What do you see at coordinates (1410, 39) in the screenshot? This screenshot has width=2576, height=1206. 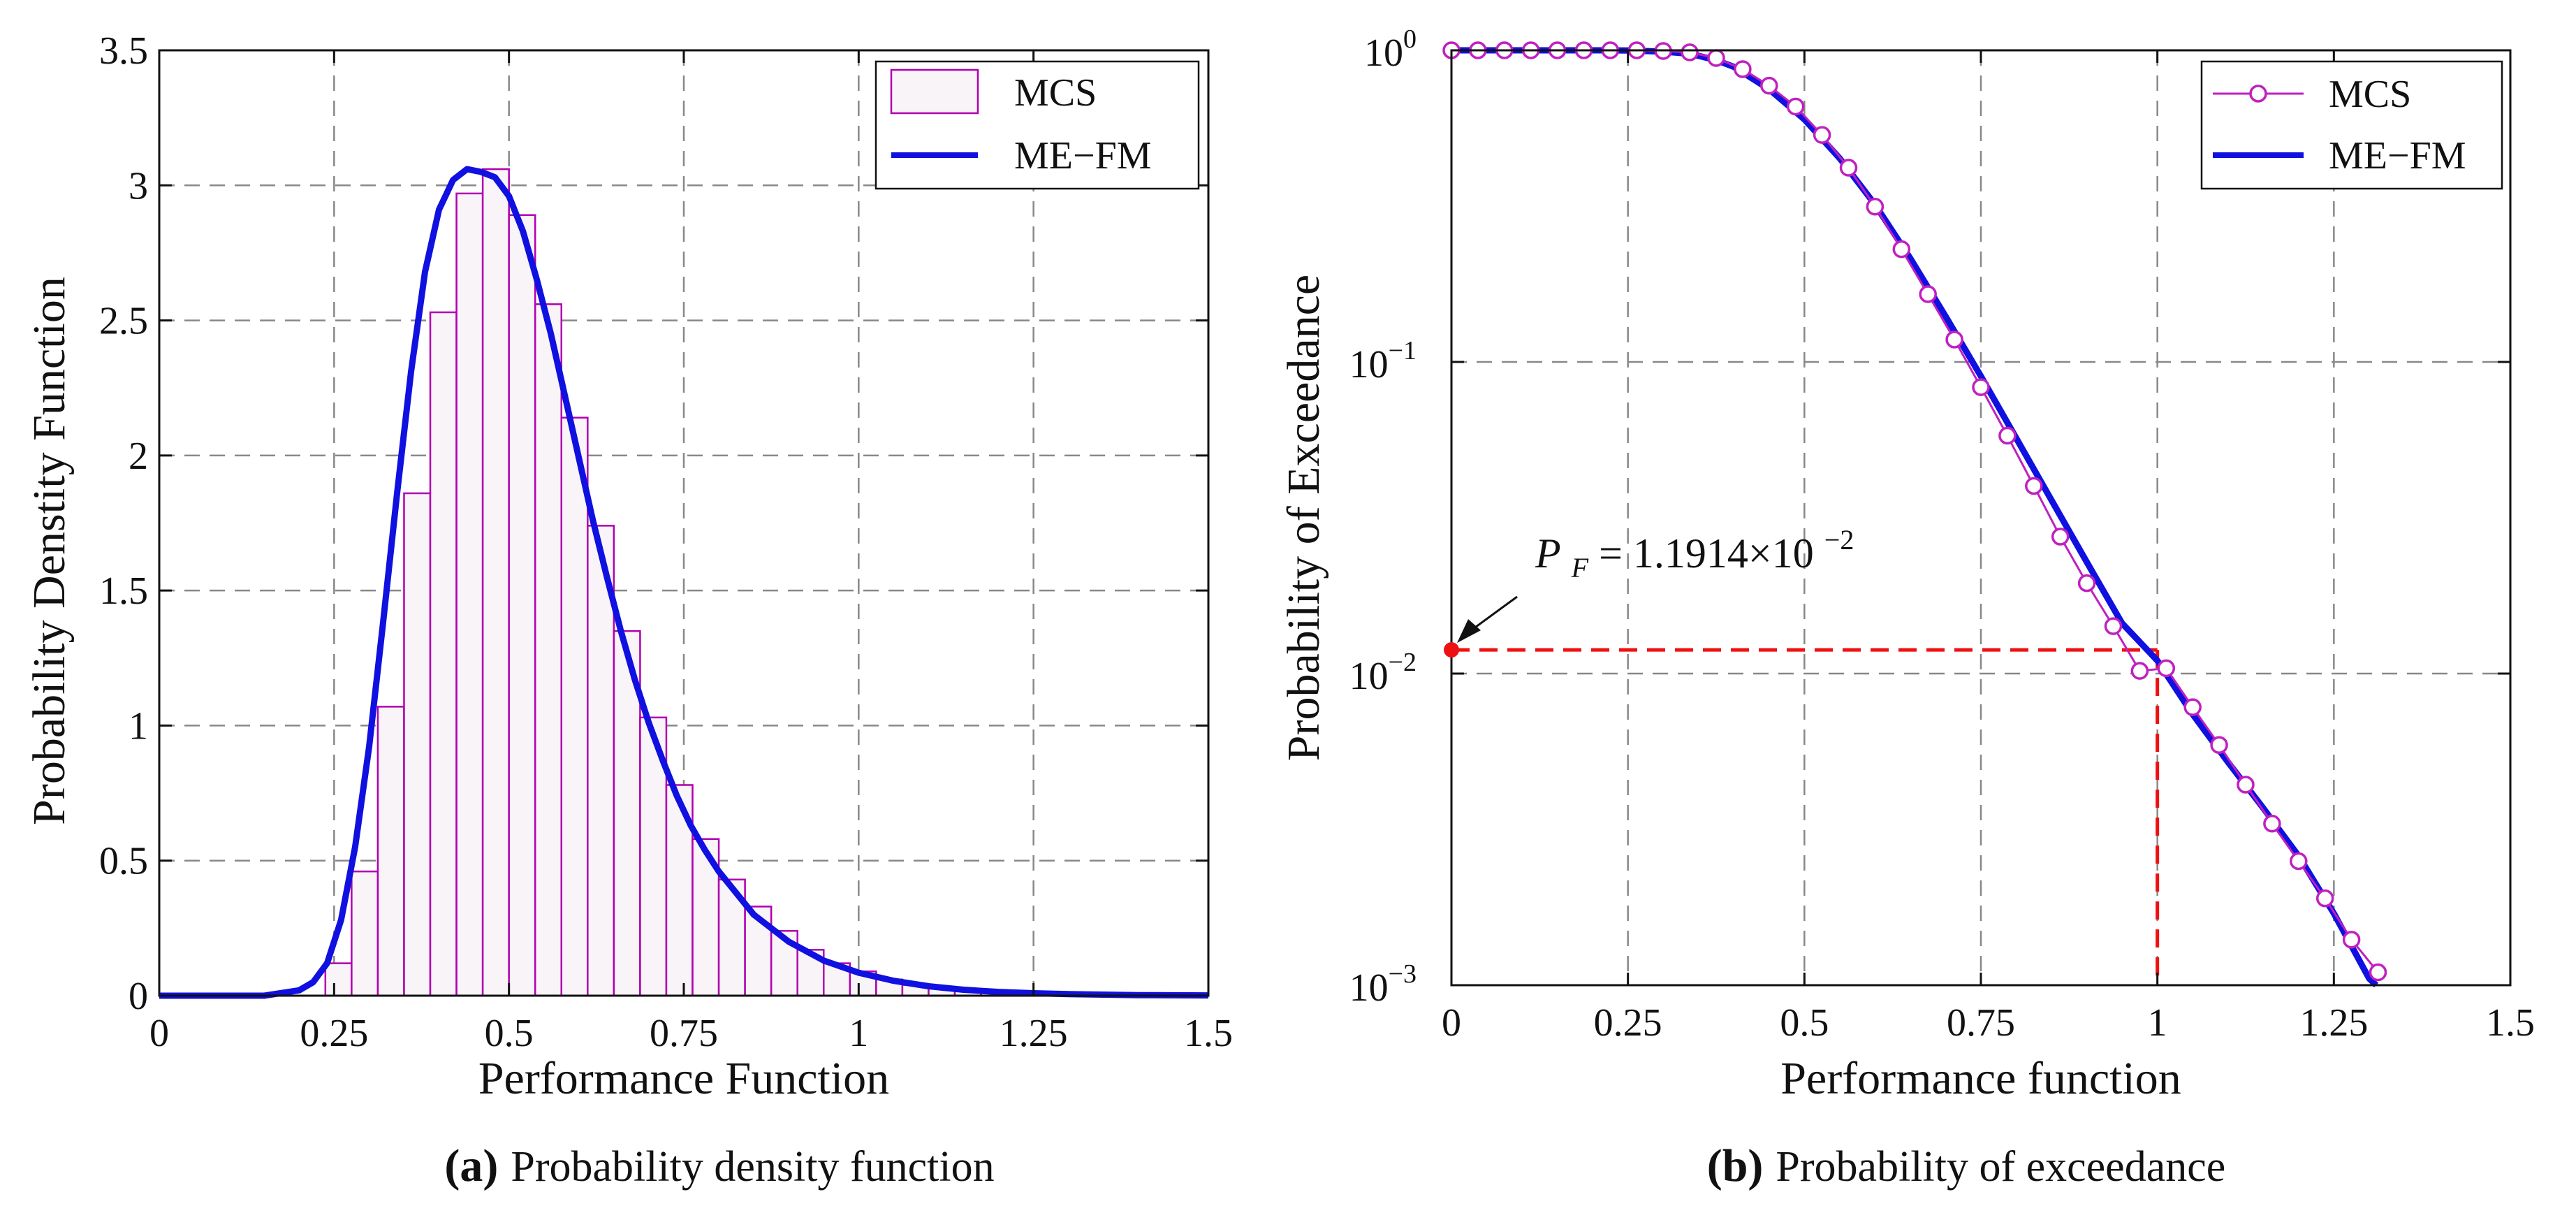 I see `y-tick-exponent: 0` at bounding box center [1410, 39].